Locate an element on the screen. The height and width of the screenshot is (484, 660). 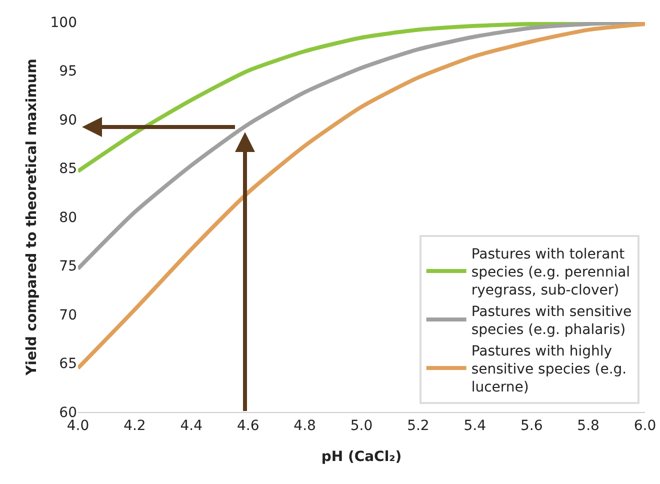
legend-label: Pastures with tolerant species (e.g. perennial ryegrass, sub-clover) is located at coordinates (550, 272).